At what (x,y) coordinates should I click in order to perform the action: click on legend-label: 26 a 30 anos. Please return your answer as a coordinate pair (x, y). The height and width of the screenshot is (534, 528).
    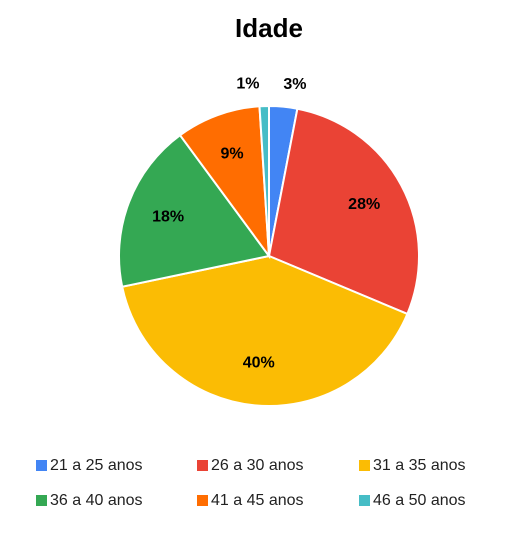
    Looking at the image, I should click on (257, 465).